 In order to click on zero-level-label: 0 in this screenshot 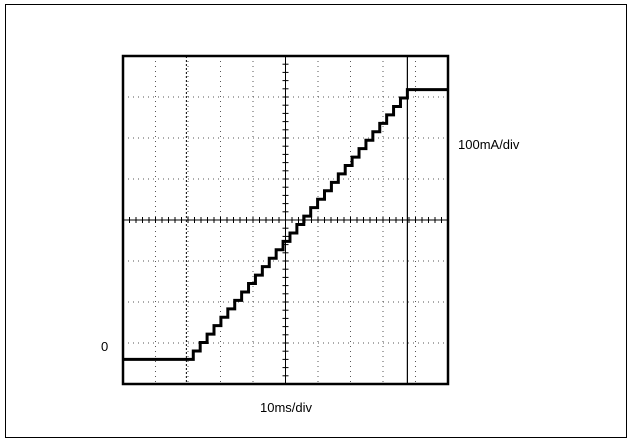, I will do `click(104, 346)`.